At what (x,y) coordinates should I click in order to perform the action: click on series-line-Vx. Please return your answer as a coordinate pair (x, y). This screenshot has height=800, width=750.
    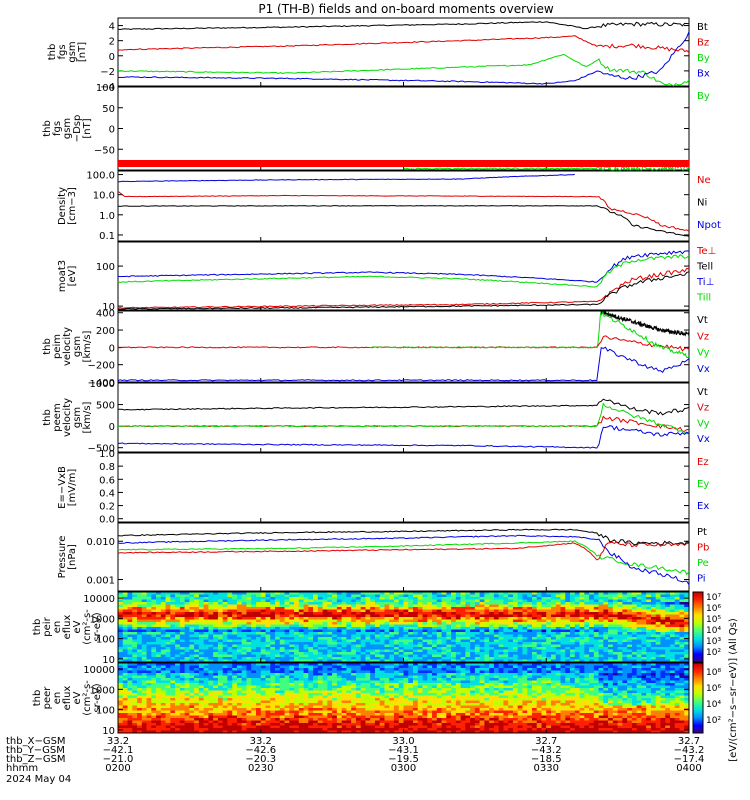
    Looking at the image, I should click on (403, 364).